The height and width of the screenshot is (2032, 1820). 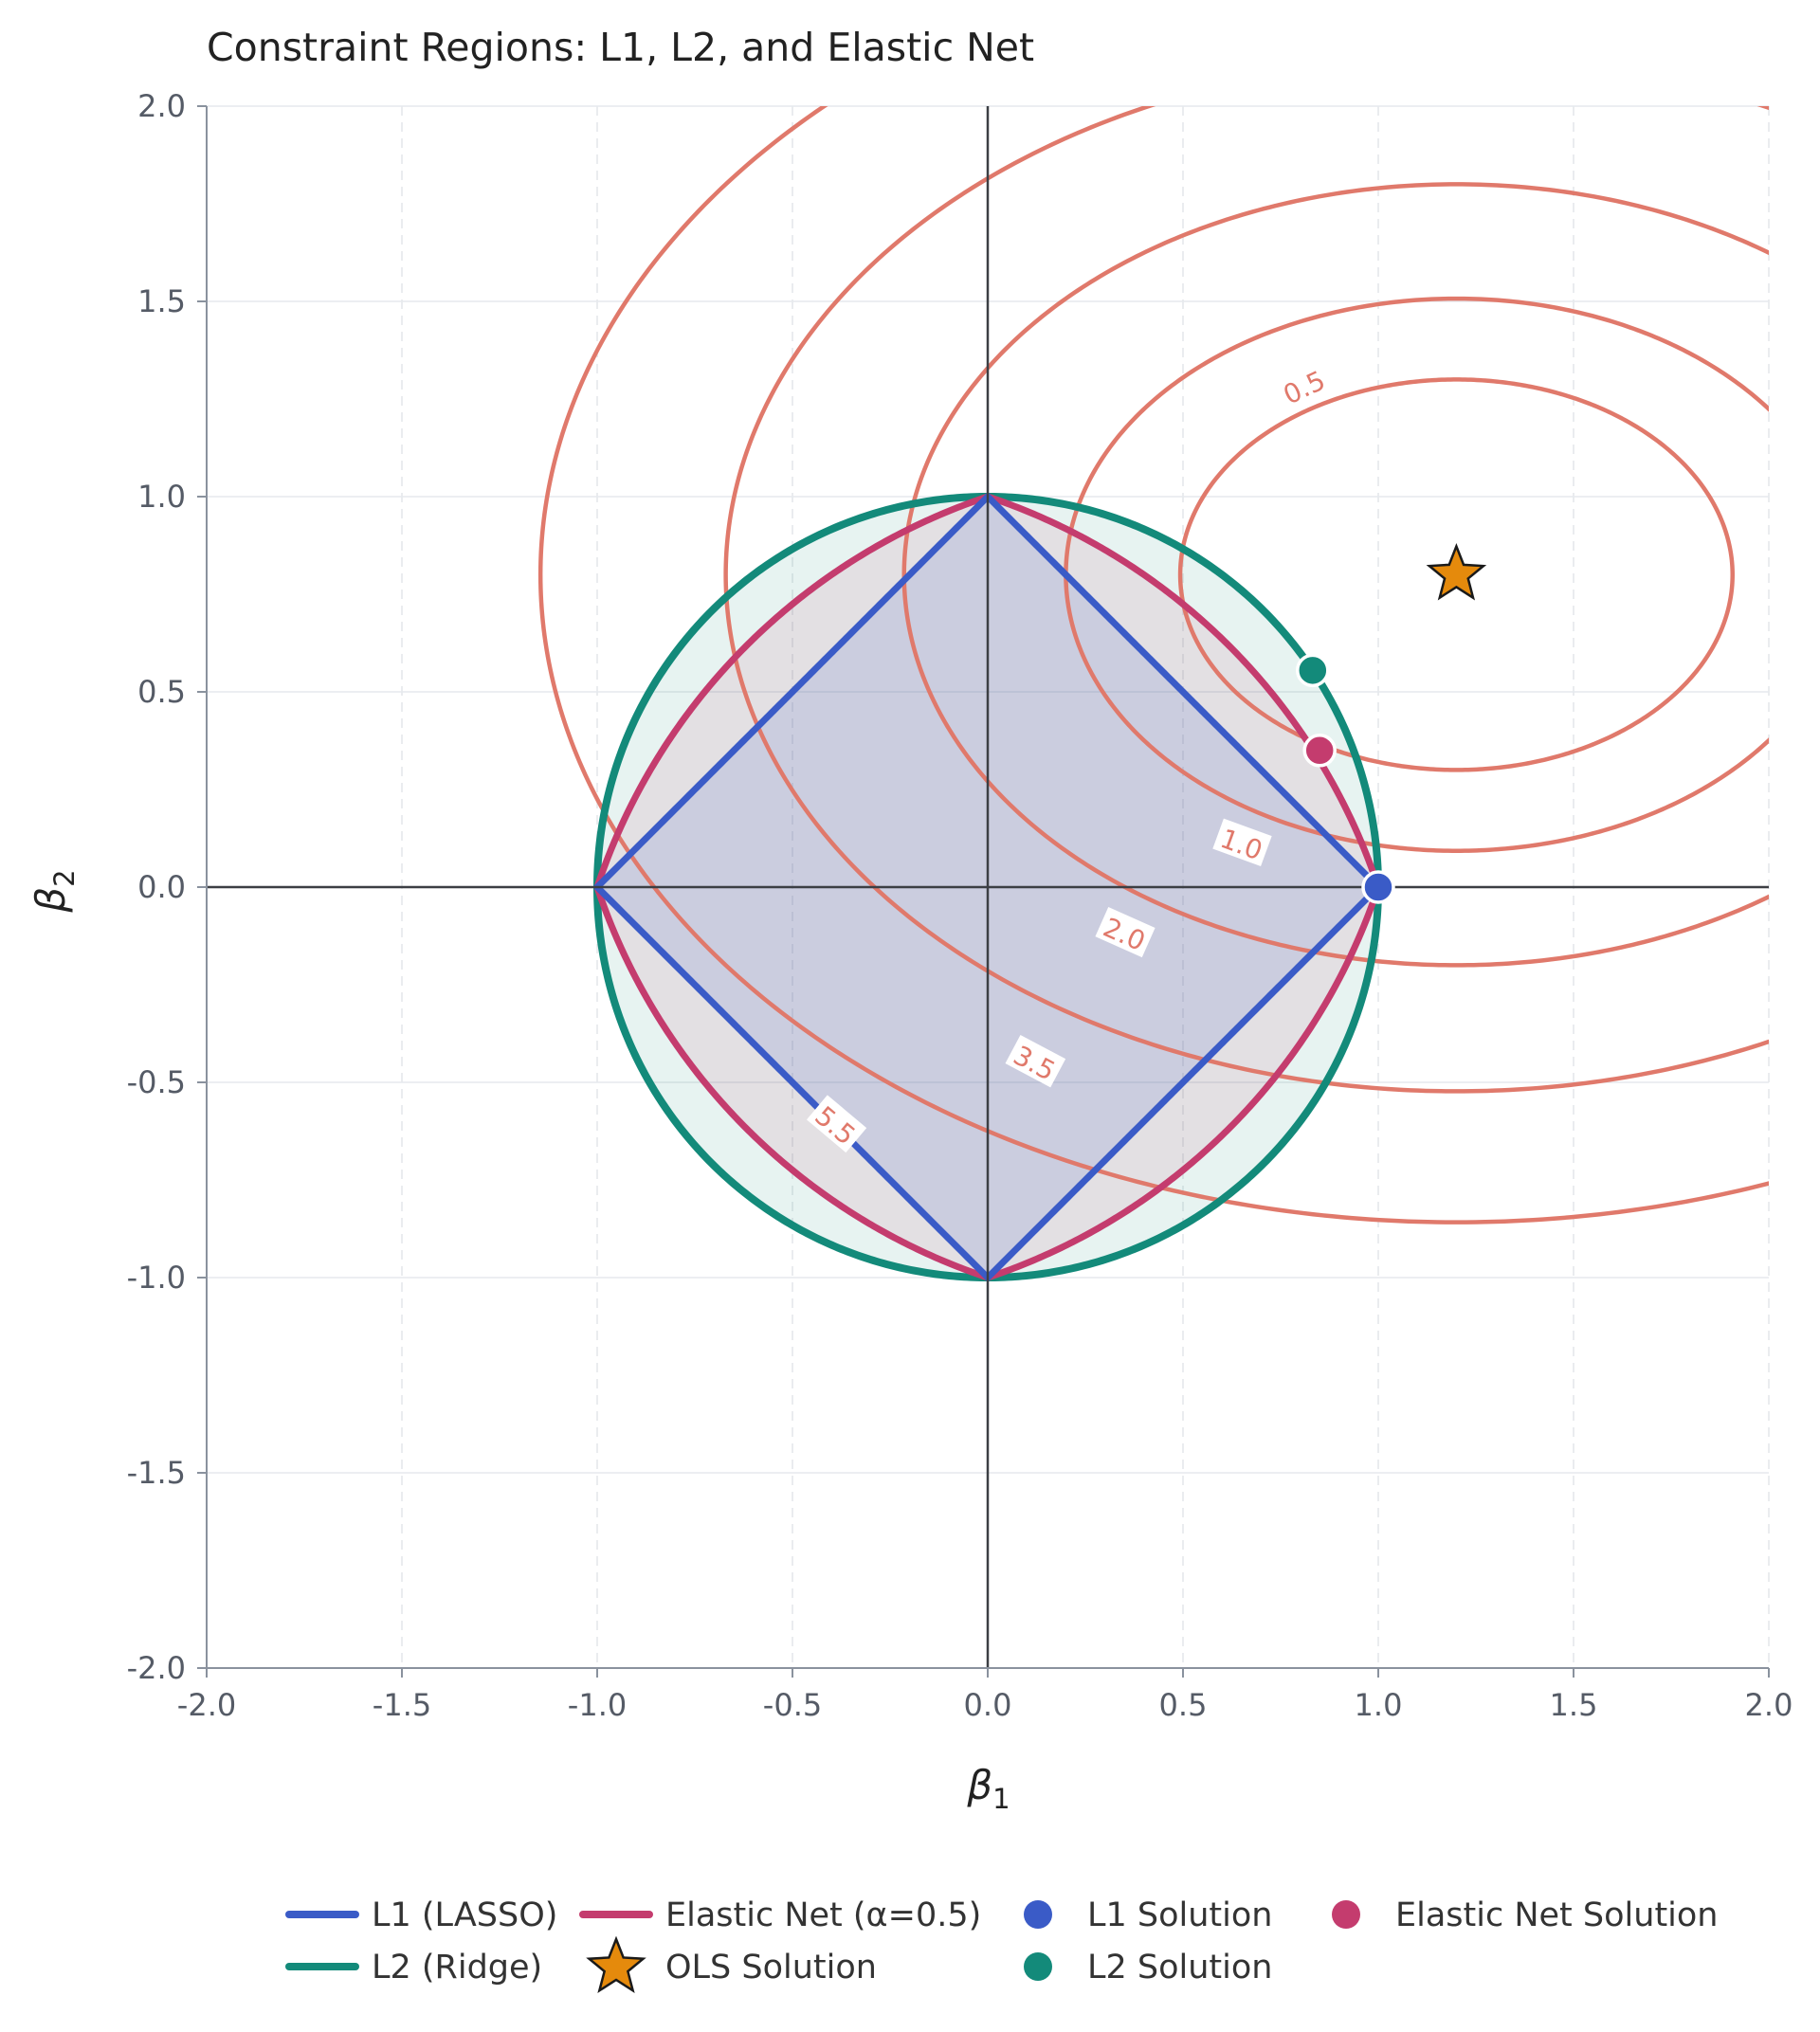 I want to click on legend-swatch-star, so click(x=616, y=1964).